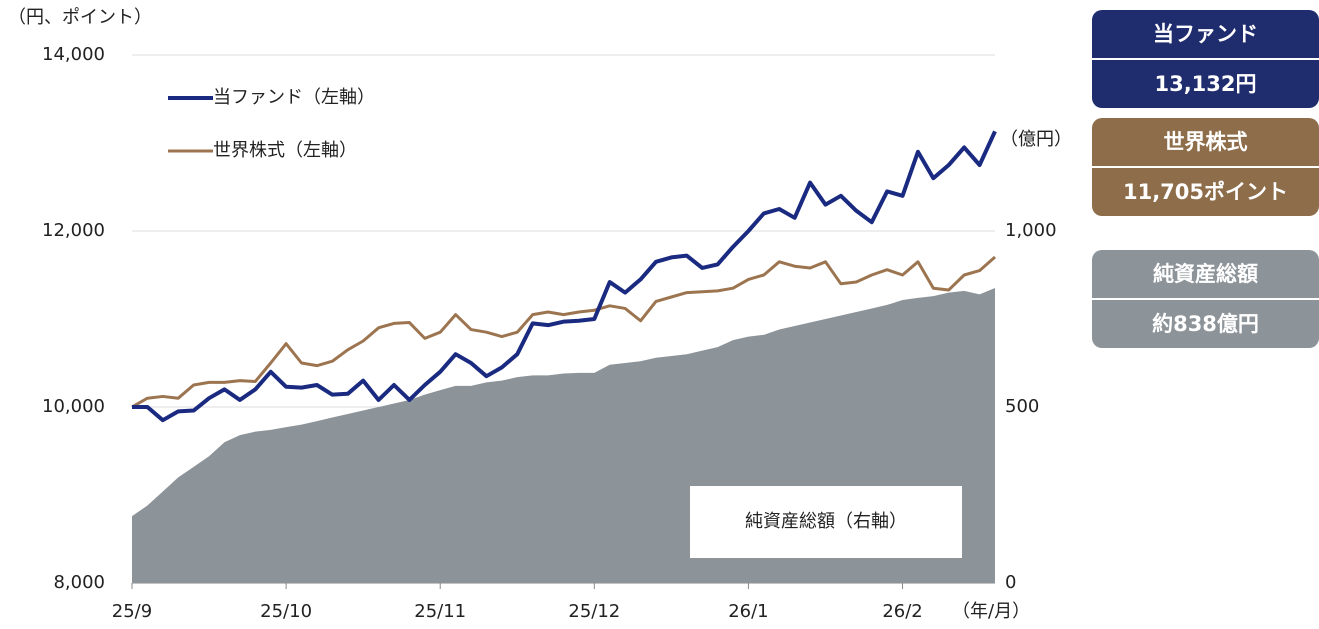  What do you see at coordinates (1205, 323) in the screenshot?
I see `summary-value: 約838億円` at bounding box center [1205, 323].